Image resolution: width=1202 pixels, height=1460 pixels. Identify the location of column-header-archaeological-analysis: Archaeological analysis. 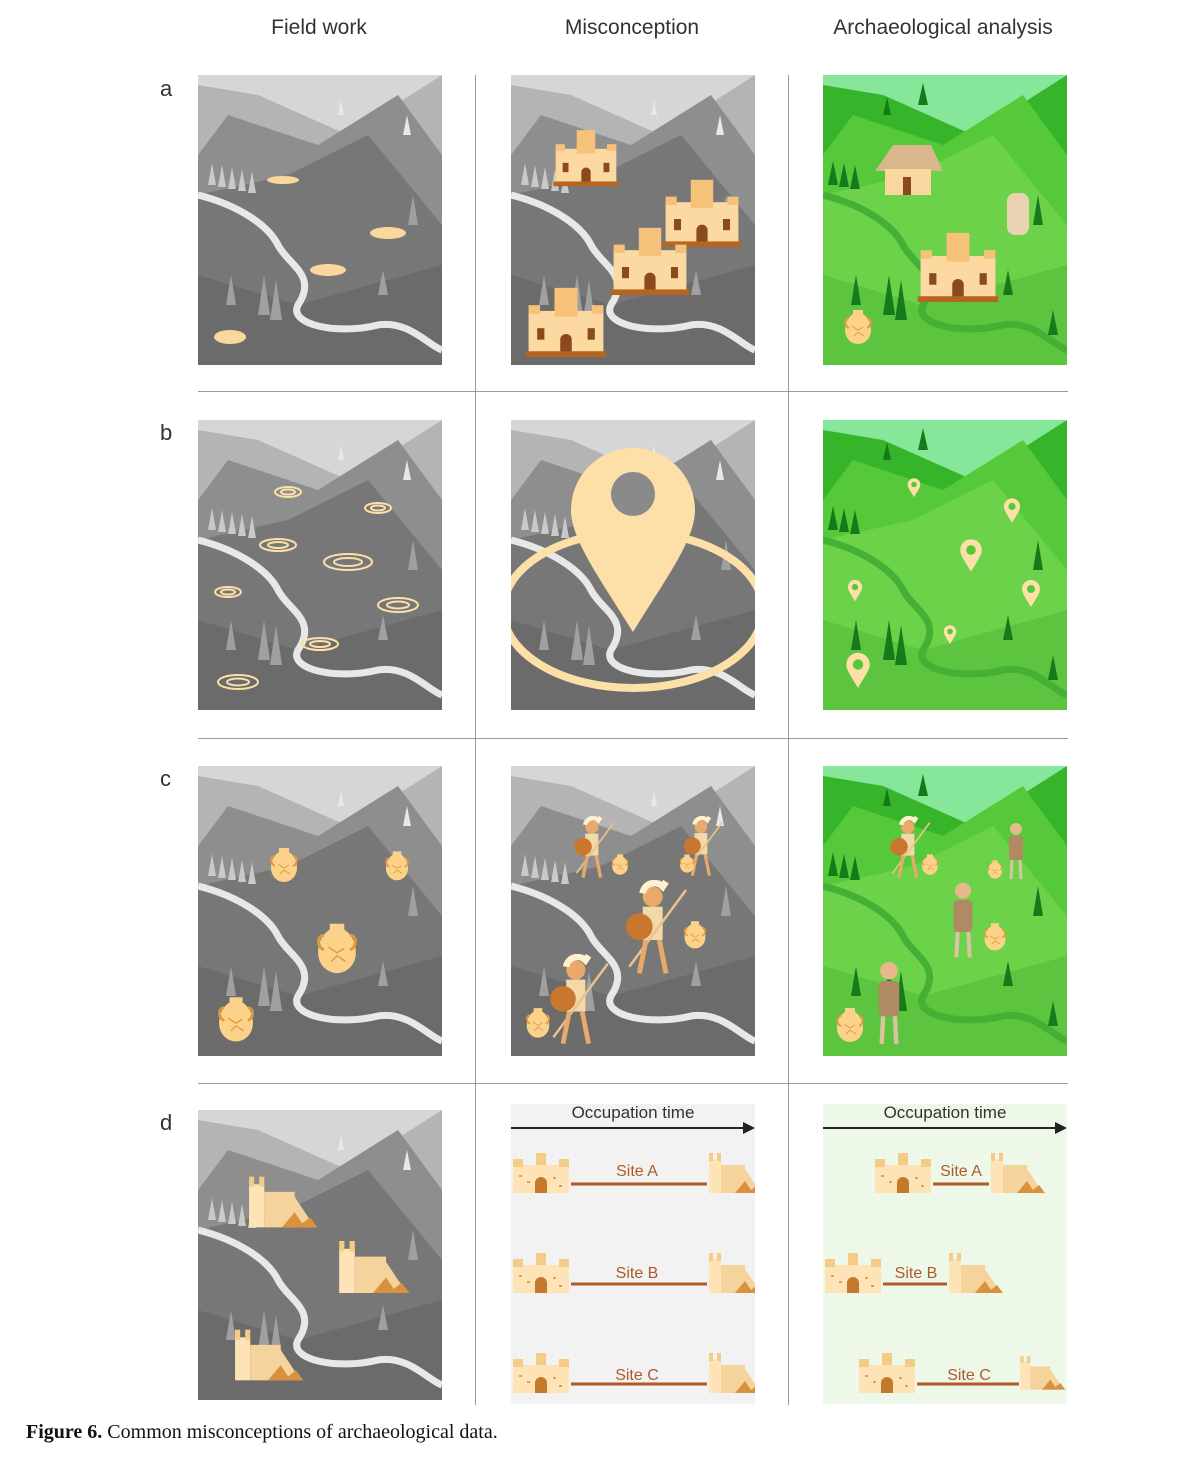
(943, 27).